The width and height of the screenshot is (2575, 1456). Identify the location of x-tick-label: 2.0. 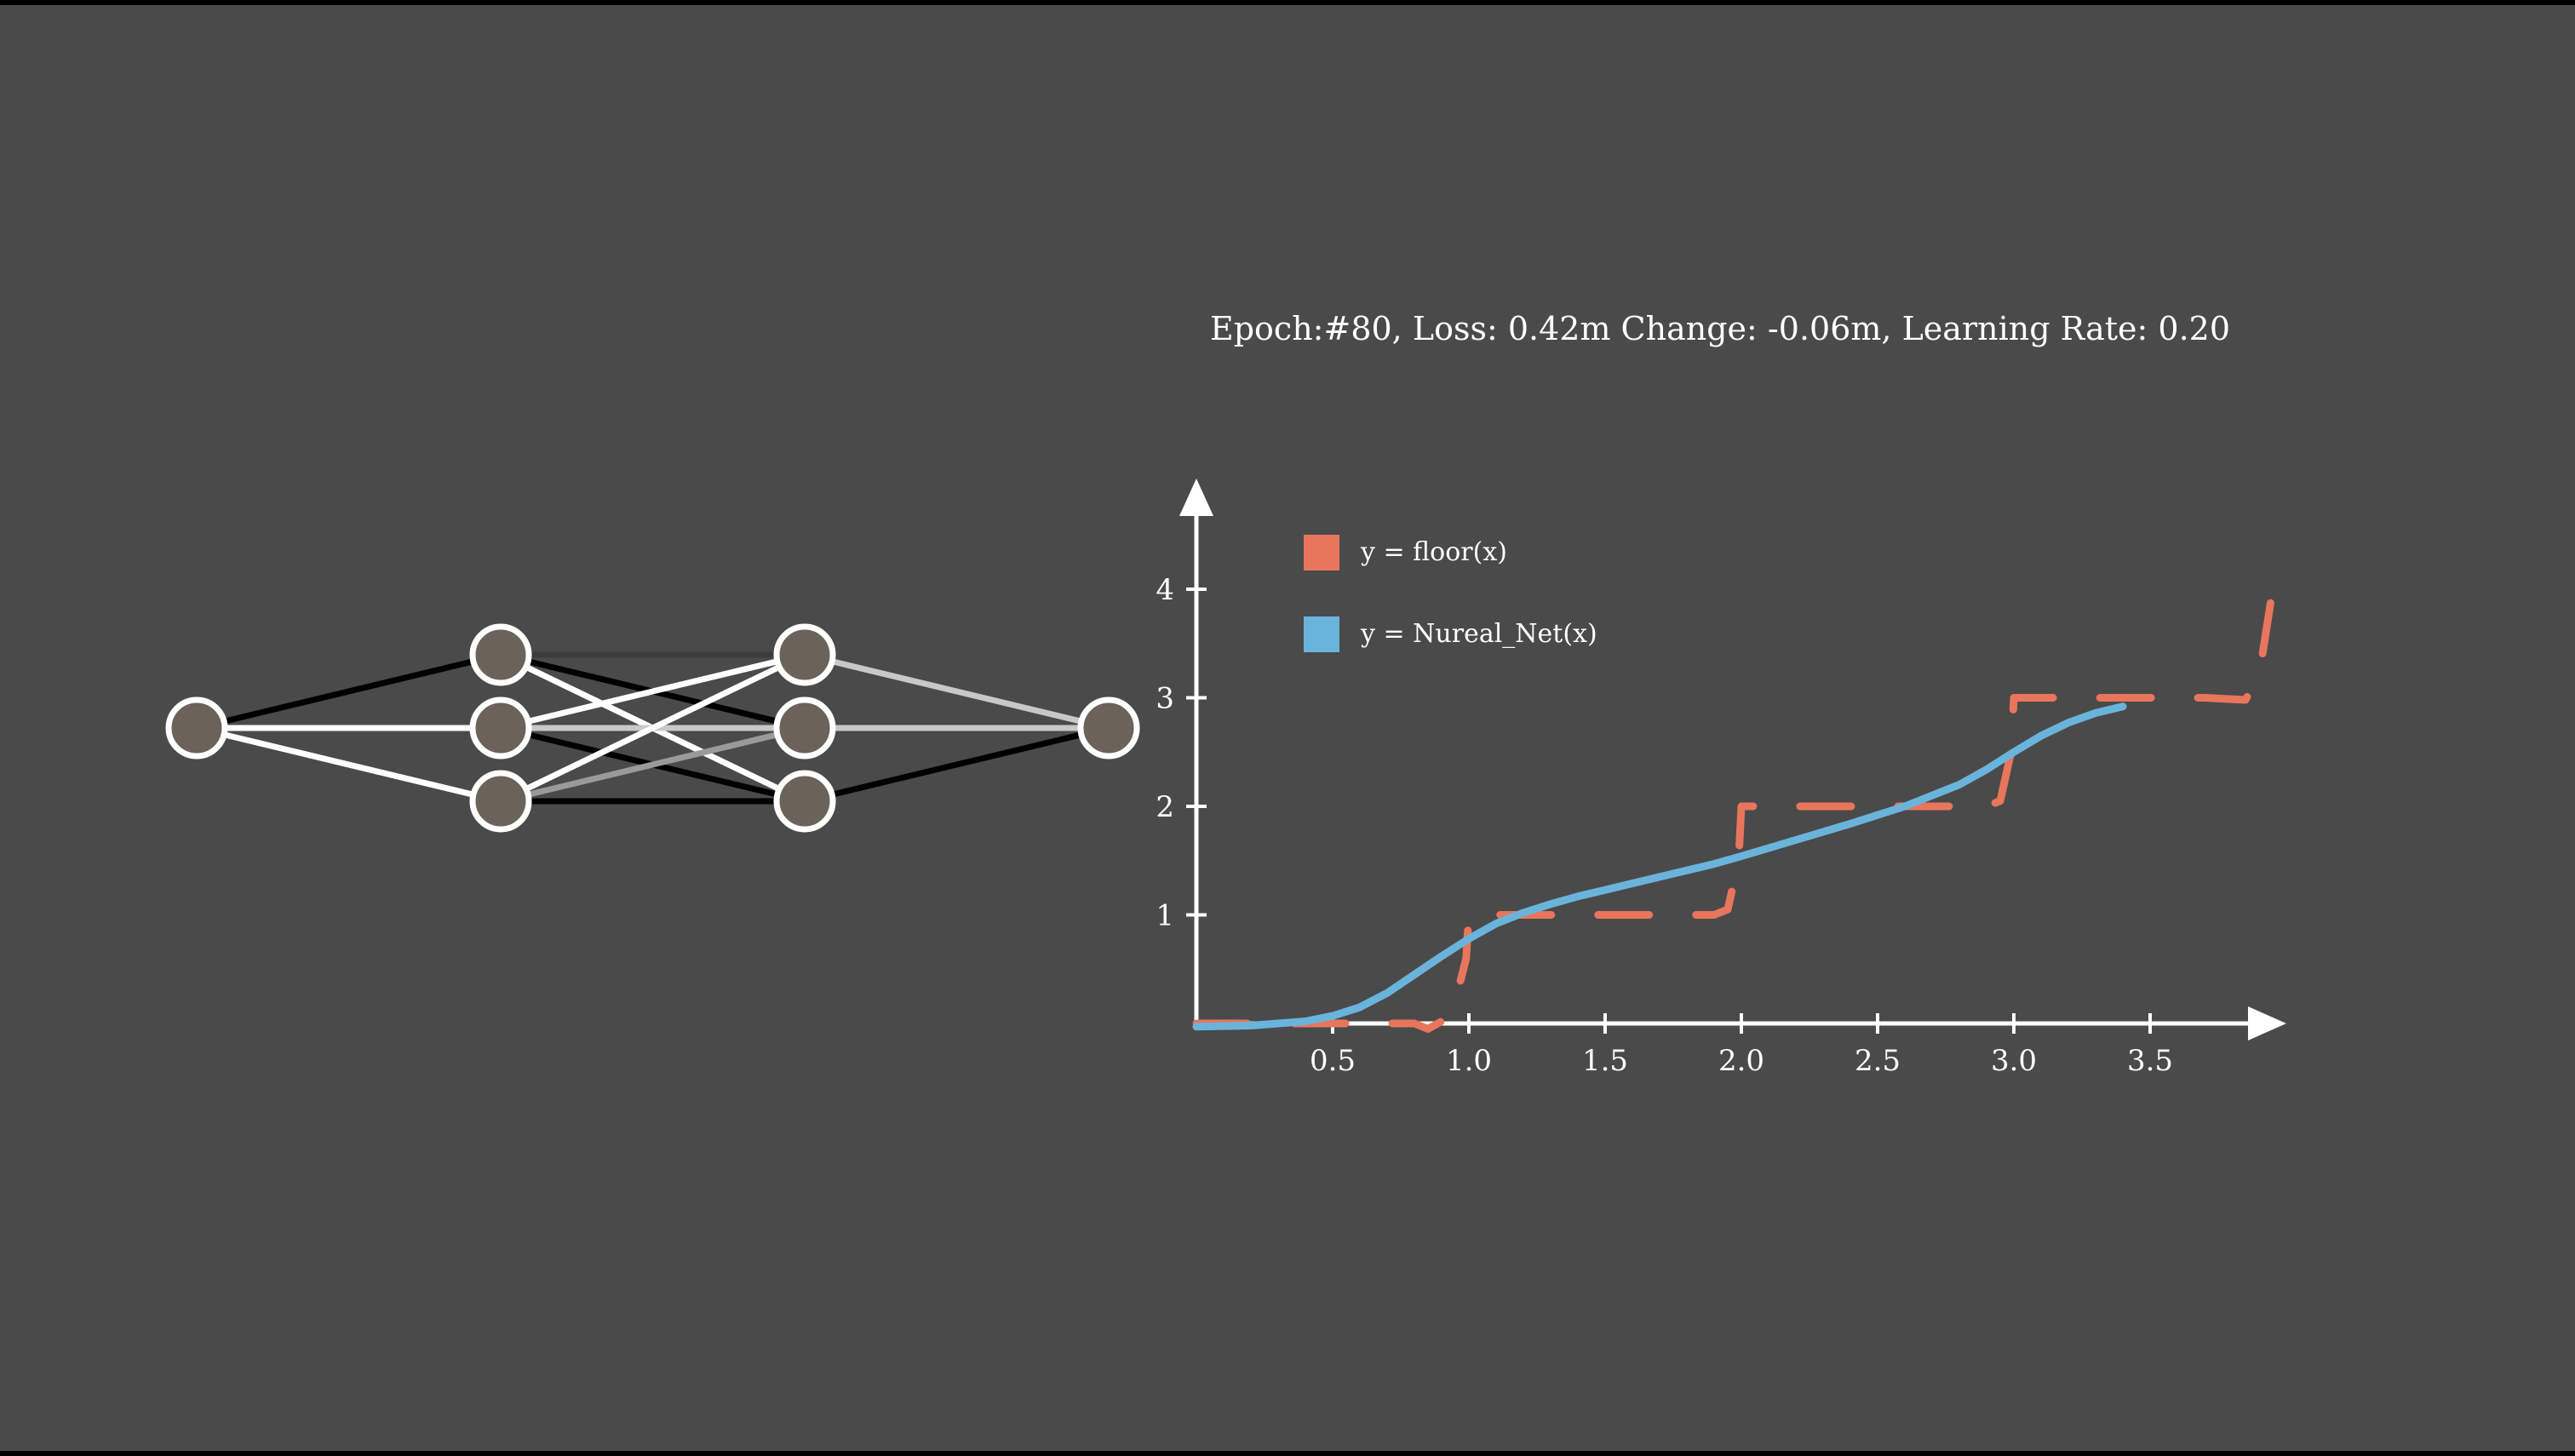
(1741, 1061).